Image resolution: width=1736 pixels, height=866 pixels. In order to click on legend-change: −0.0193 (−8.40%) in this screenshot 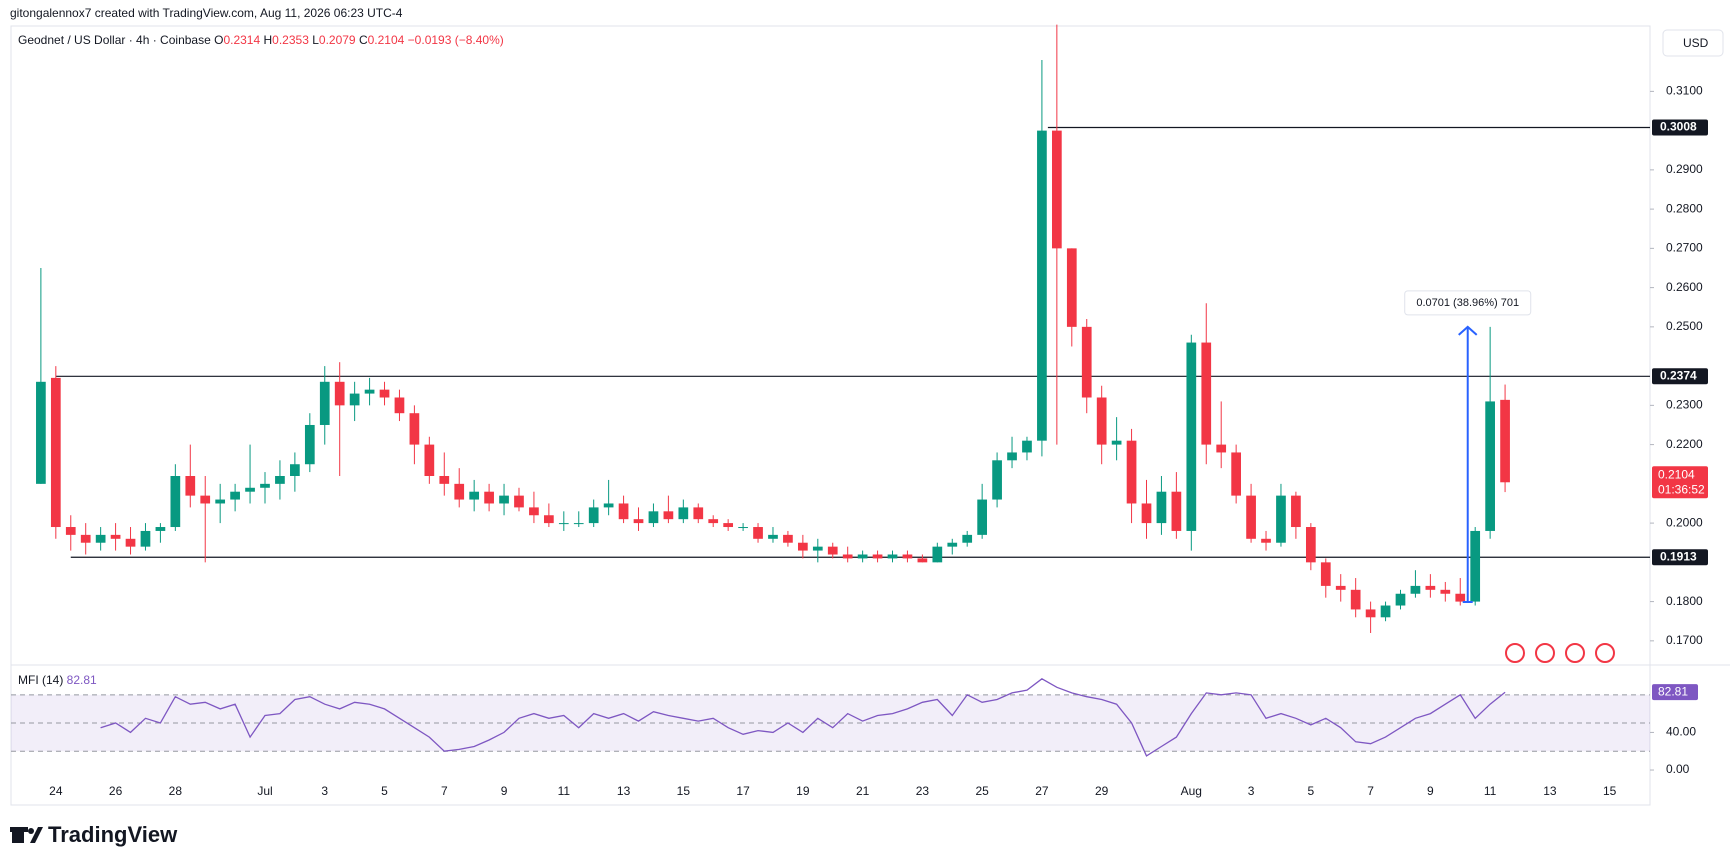, I will do `click(456, 40)`.